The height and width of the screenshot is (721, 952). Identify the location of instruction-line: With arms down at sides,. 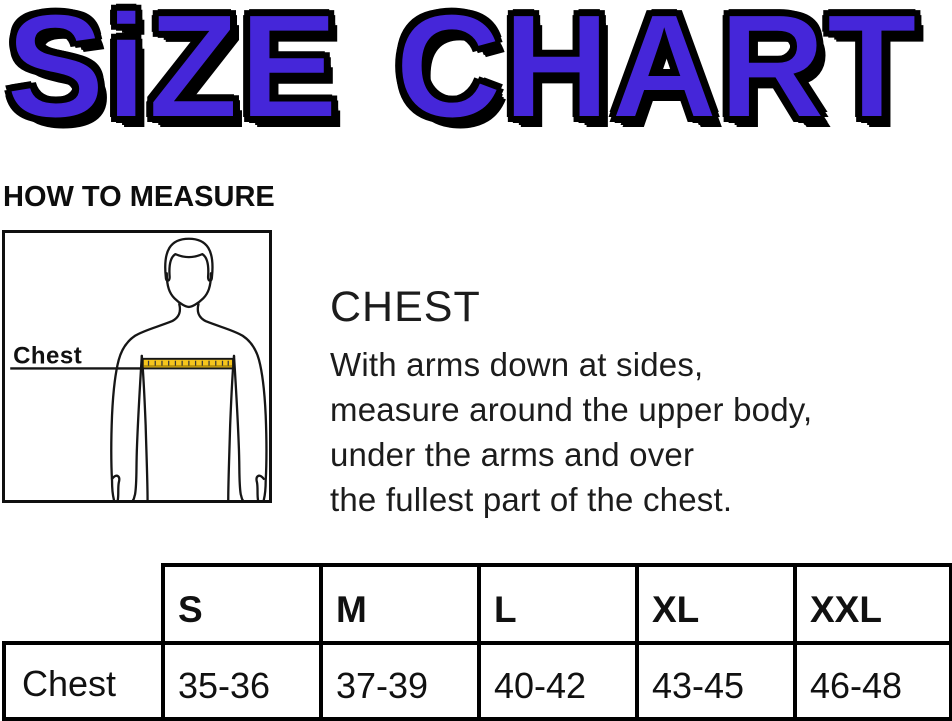
(517, 364).